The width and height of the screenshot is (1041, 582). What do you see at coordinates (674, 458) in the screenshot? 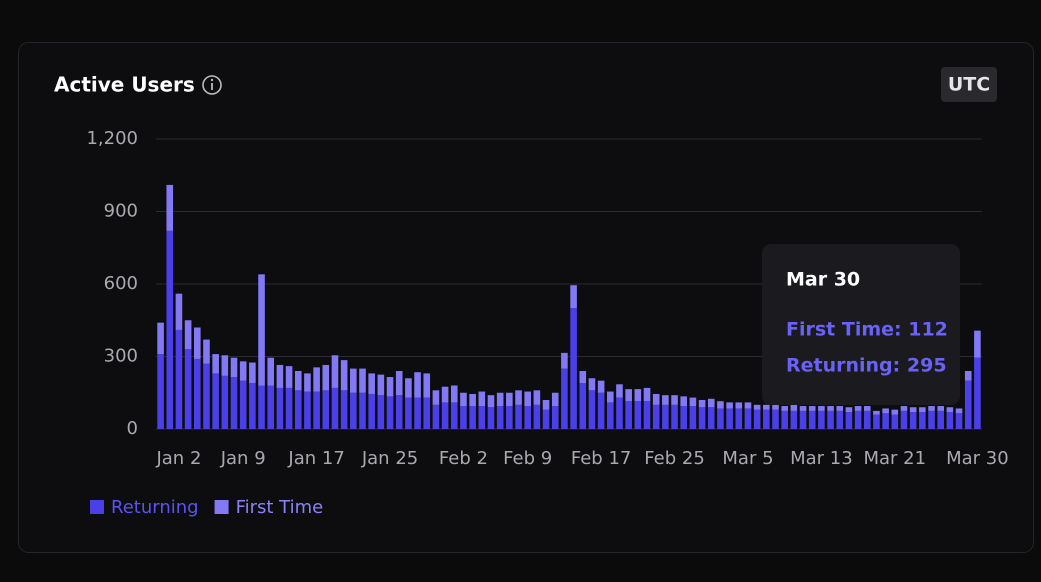
I see `x-tick-label: Feb 25` at bounding box center [674, 458].